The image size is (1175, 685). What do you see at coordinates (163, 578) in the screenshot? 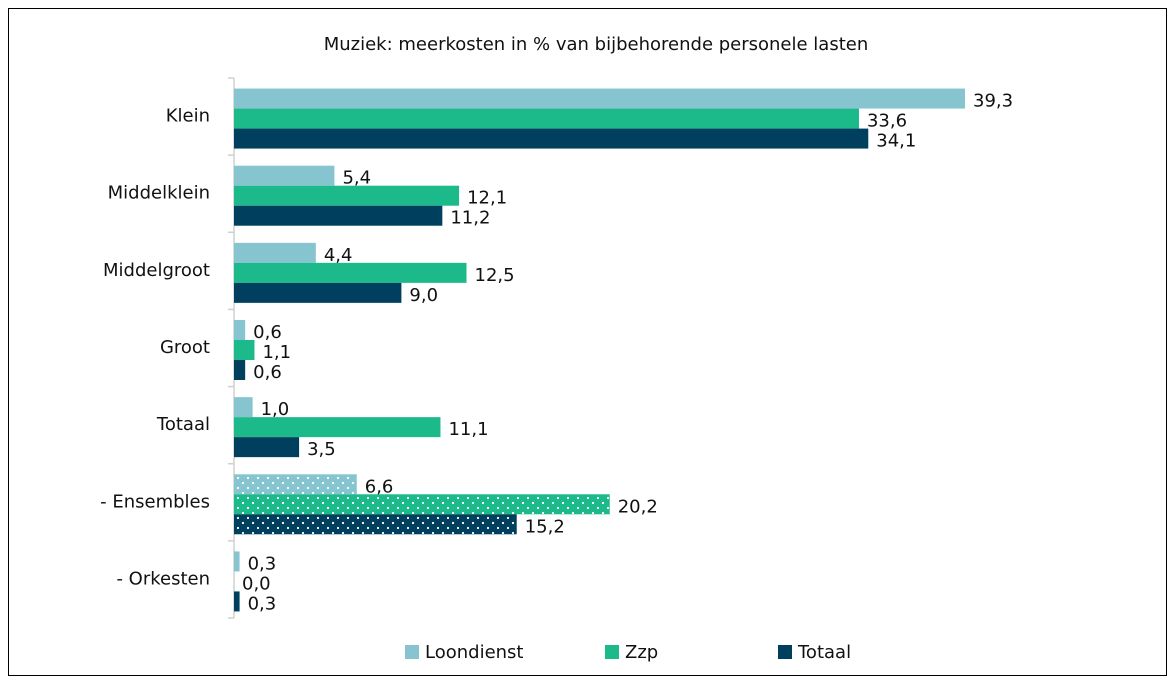
I see `y-tick-label: - Orkesten` at bounding box center [163, 578].